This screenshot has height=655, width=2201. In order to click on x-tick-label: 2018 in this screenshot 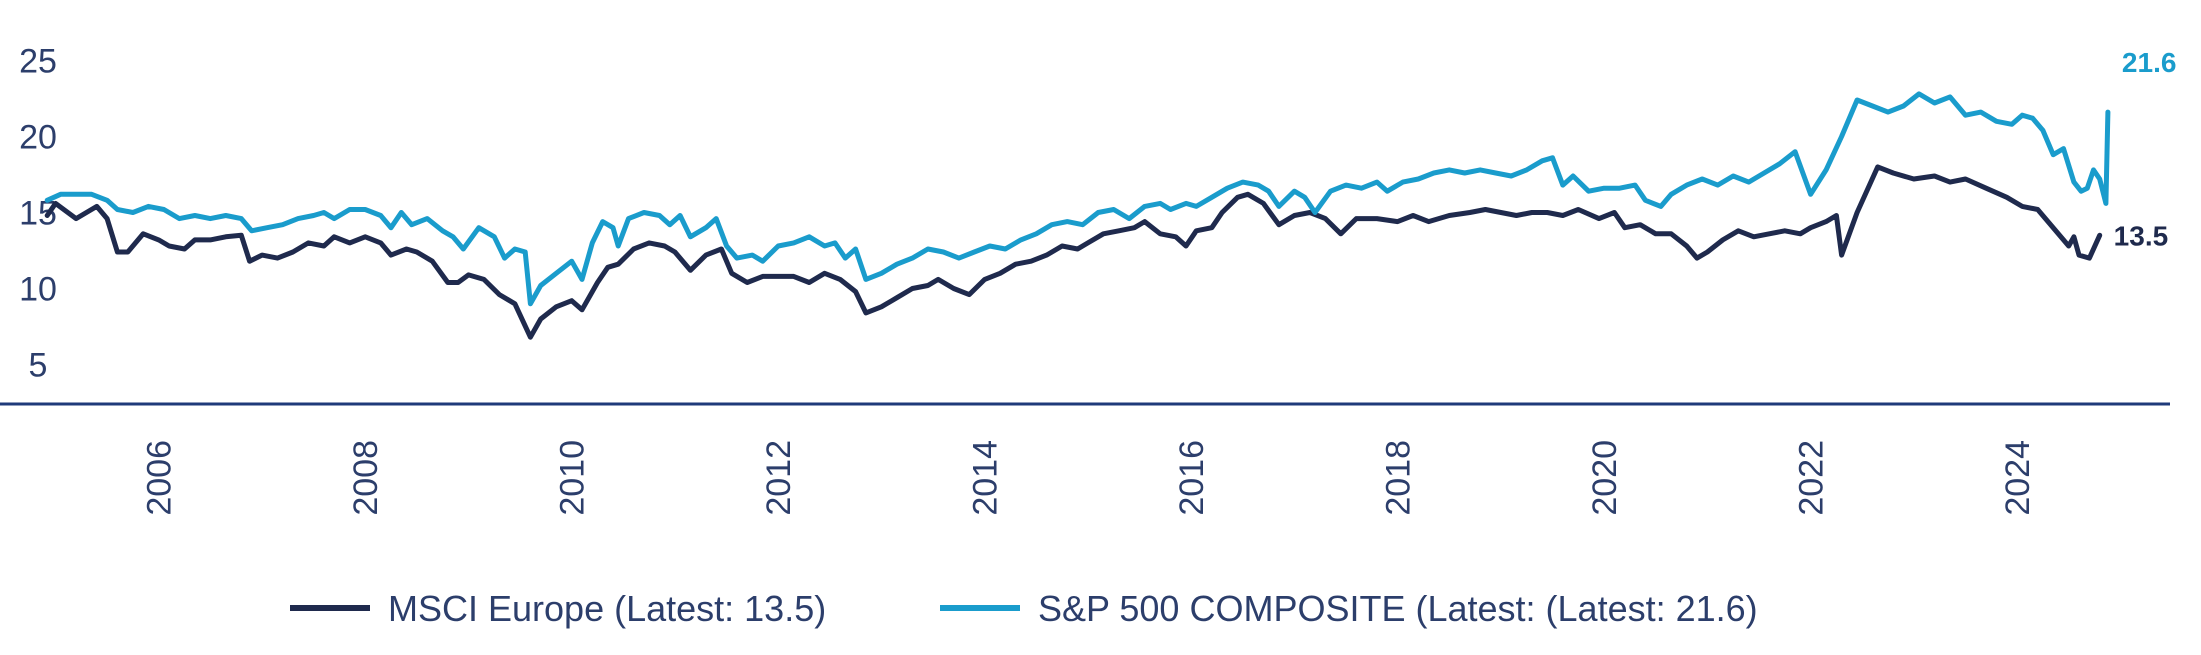, I will do `click(1399, 478)`.